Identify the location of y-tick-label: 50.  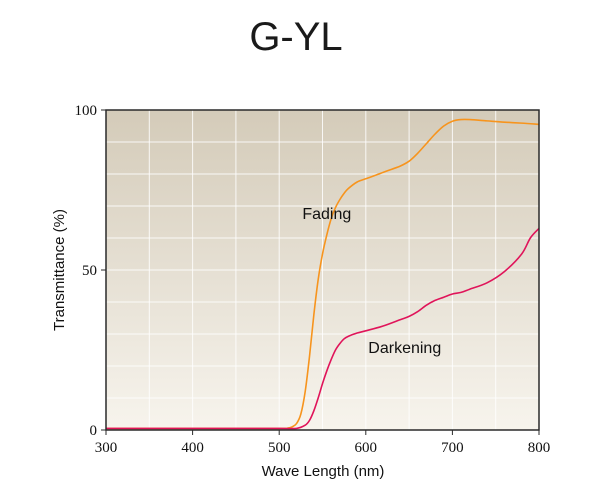
(89, 271).